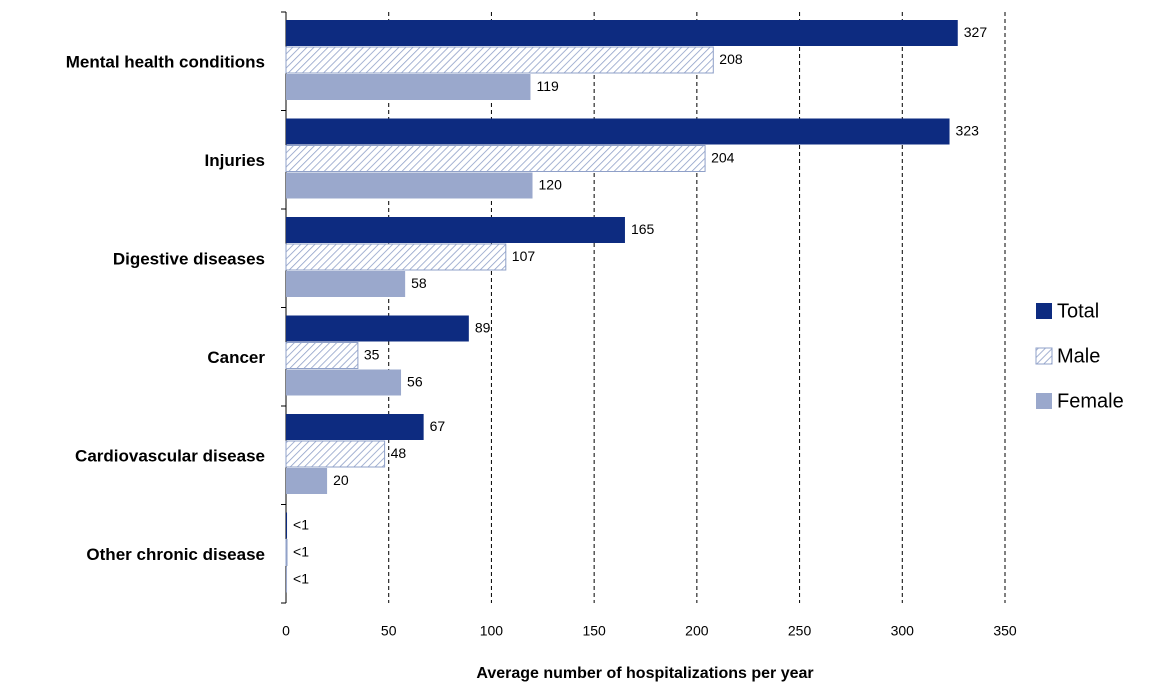  Describe the element at coordinates (492, 631) in the screenshot. I see `x-tick-label: 100` at that location.